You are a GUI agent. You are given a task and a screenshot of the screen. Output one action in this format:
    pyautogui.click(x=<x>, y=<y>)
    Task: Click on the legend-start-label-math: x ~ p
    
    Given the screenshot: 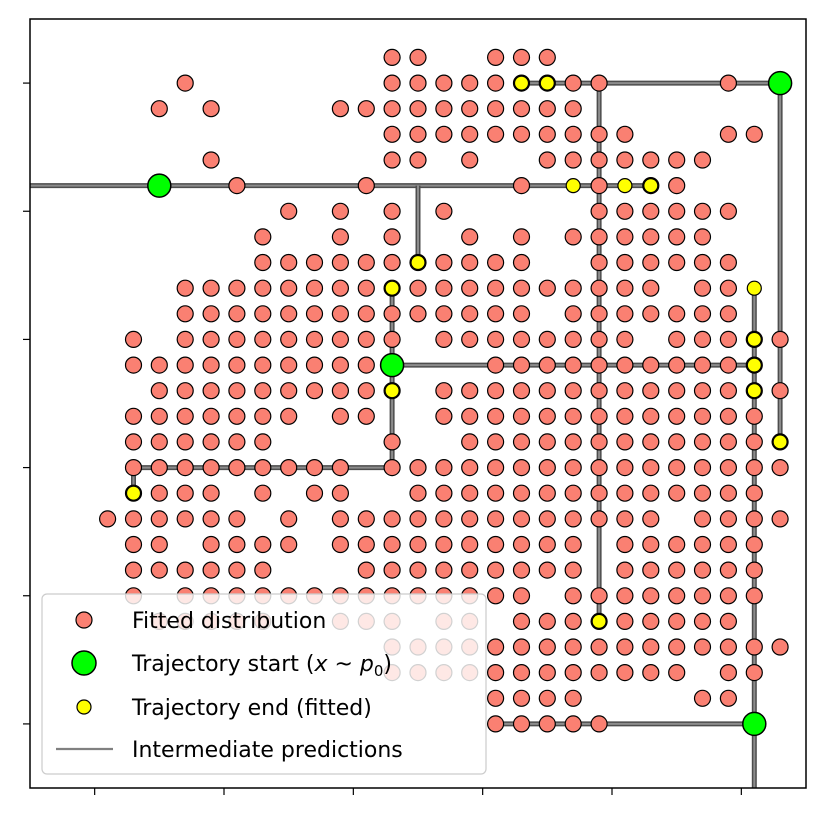 What is the action you would take?
    pyautogui.click(x=343, y=664)
    